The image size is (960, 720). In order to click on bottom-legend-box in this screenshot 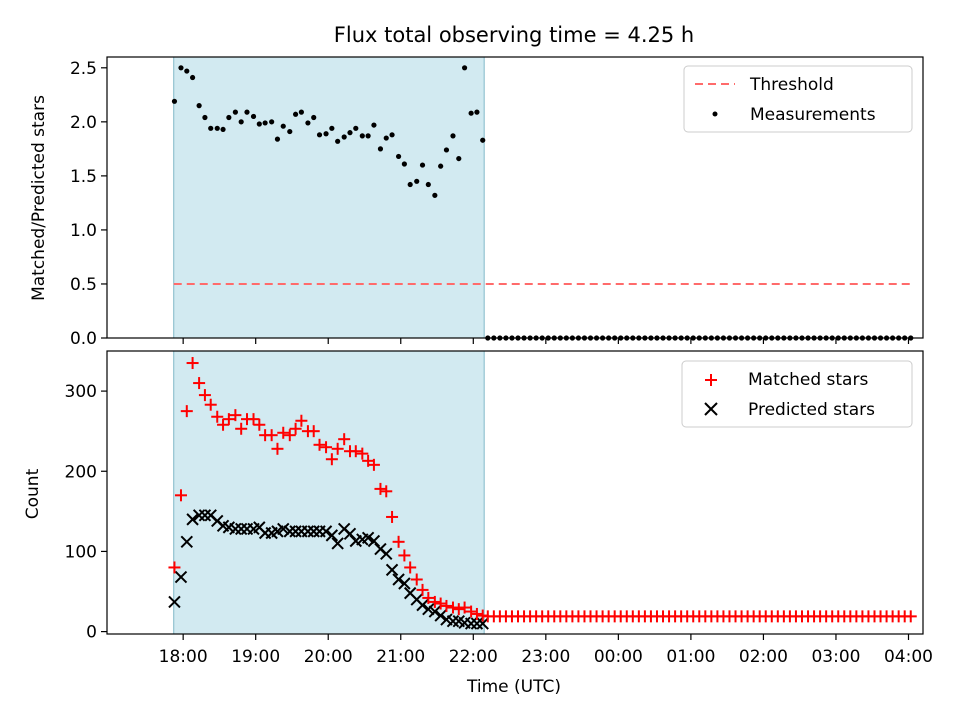, I will do `click(797, 394)`.